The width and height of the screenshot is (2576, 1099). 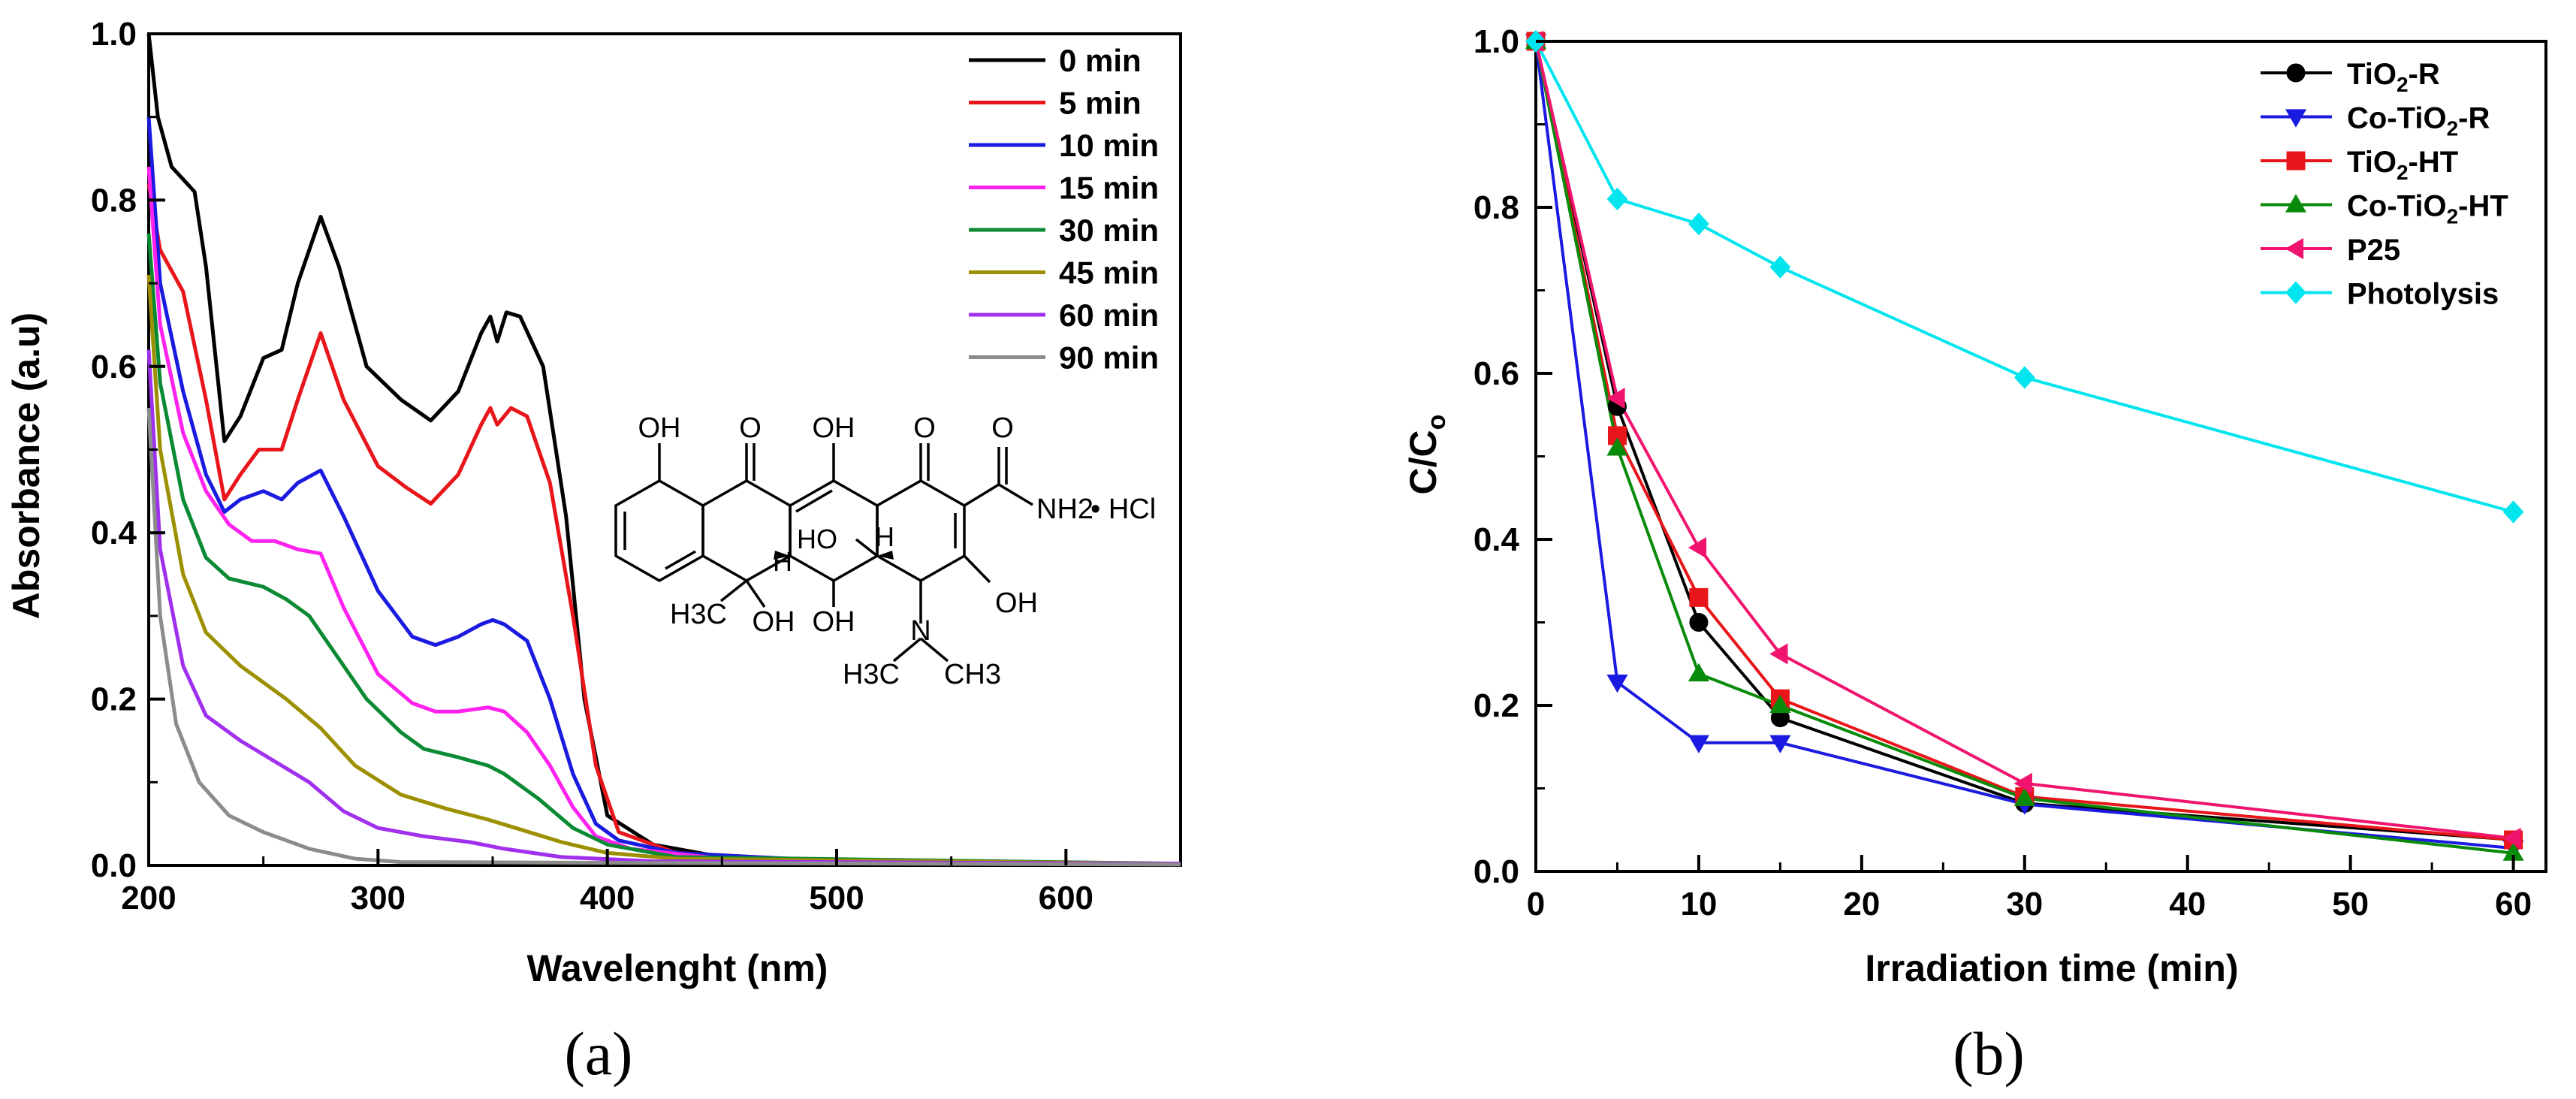 What do you see at coordinates (677, 968) in the screenshot?
I see `panel-a-x-axis-label: Wavelenght (nm)` at bounding box center [677, 968].